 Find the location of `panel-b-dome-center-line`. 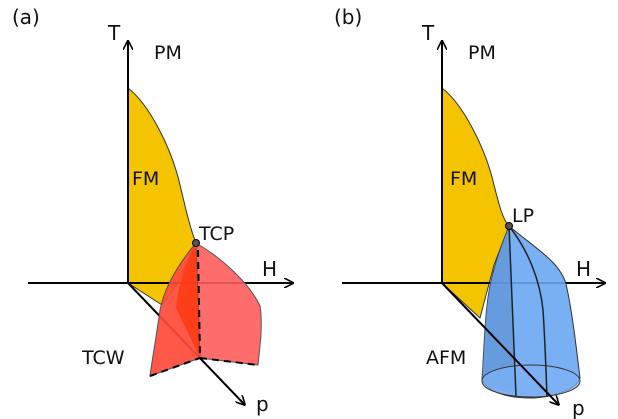

panel-b-dome-center-line is located at coordinates (512, 311).